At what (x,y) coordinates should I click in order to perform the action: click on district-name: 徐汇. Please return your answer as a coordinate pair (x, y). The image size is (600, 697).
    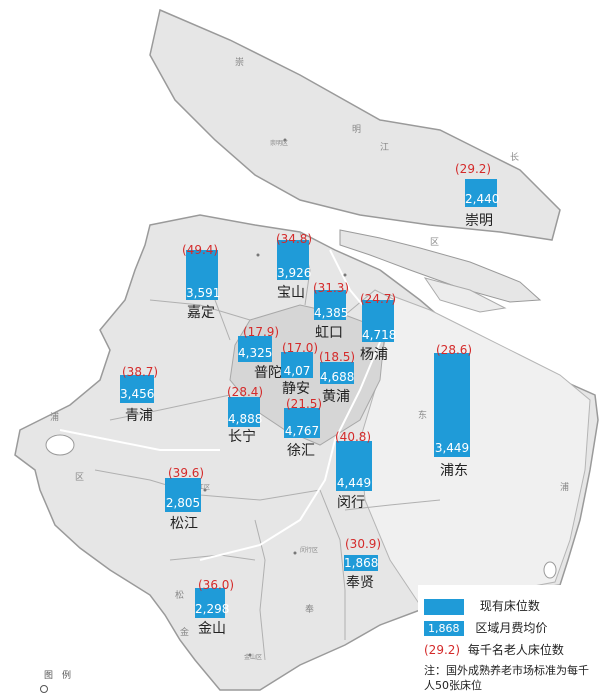
    Looking at the image, I should click on (301, 451).